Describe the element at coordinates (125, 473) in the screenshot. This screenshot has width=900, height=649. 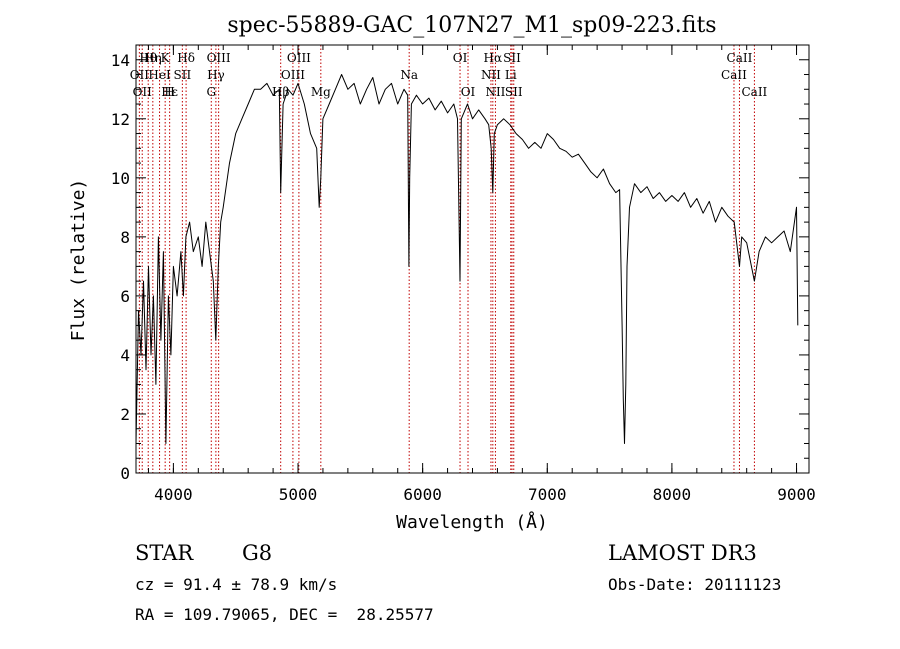
I see `y-tick-label: 0` at that location.